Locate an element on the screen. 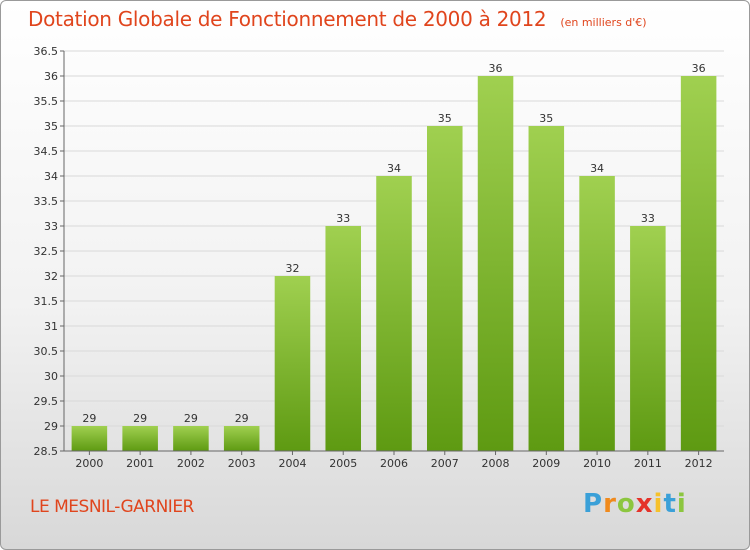 This screenshot has width=750, height=550. bar-2002 is located at coordinates (191, 438).